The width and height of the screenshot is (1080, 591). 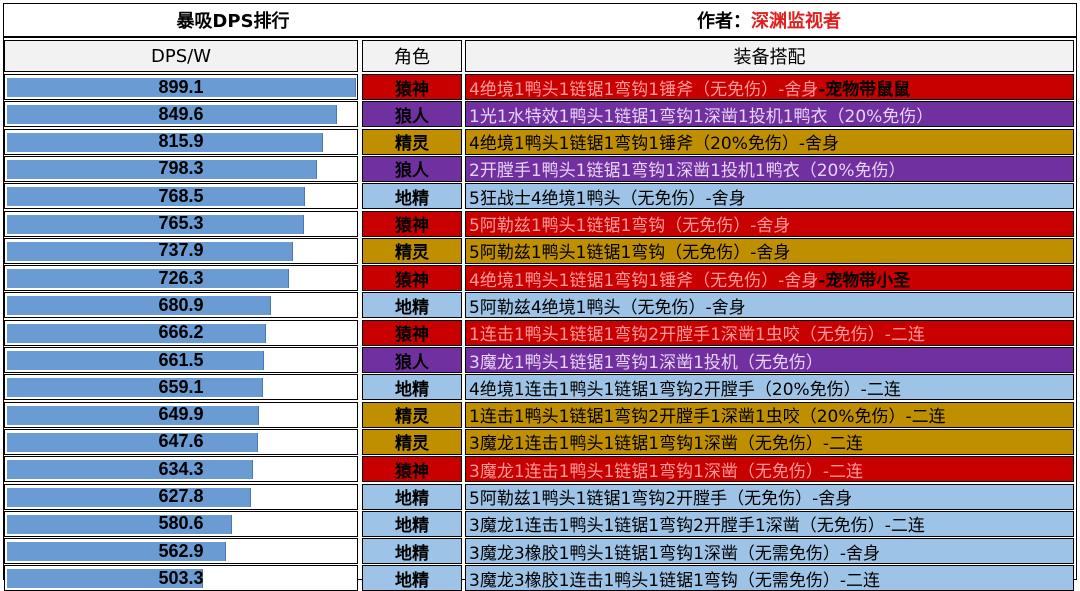 What do you see at coordinates (769, 551) in the screenshot?
I see `build-cell: 3魔龙3橡胶1鸭头1链锯1弯钩1深凿（无需免伤）-舍身` at bounding box center [769, 551].